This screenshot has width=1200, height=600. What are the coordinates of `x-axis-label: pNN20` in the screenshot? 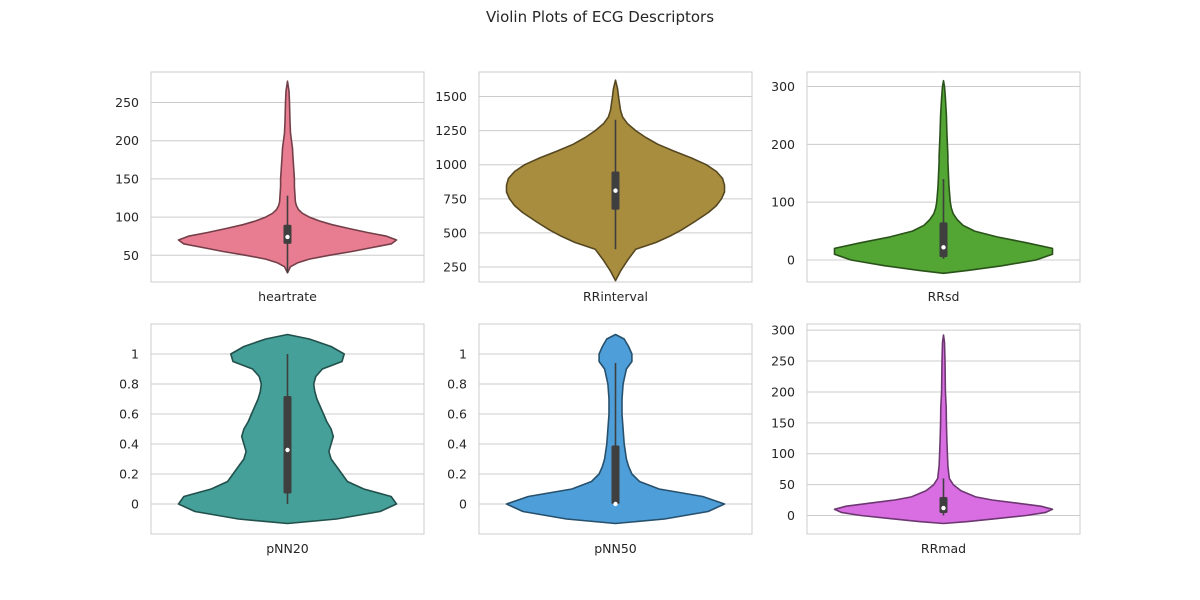 It's located at (287, 548).